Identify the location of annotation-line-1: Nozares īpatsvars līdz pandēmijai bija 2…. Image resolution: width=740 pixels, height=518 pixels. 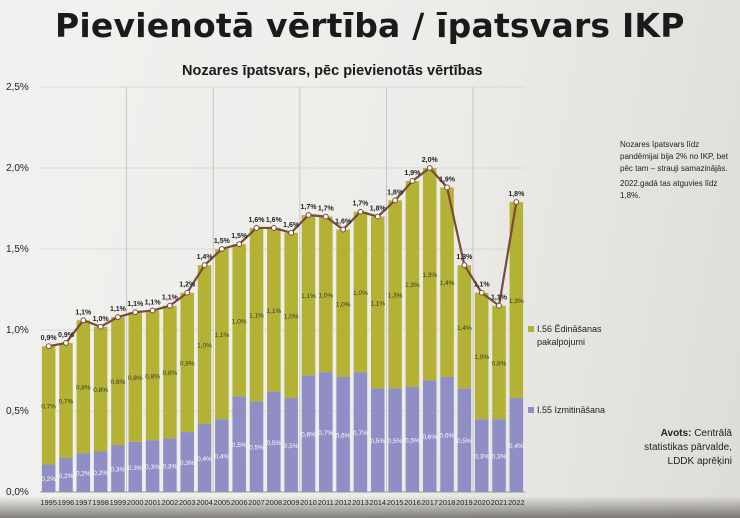
(674, 156).